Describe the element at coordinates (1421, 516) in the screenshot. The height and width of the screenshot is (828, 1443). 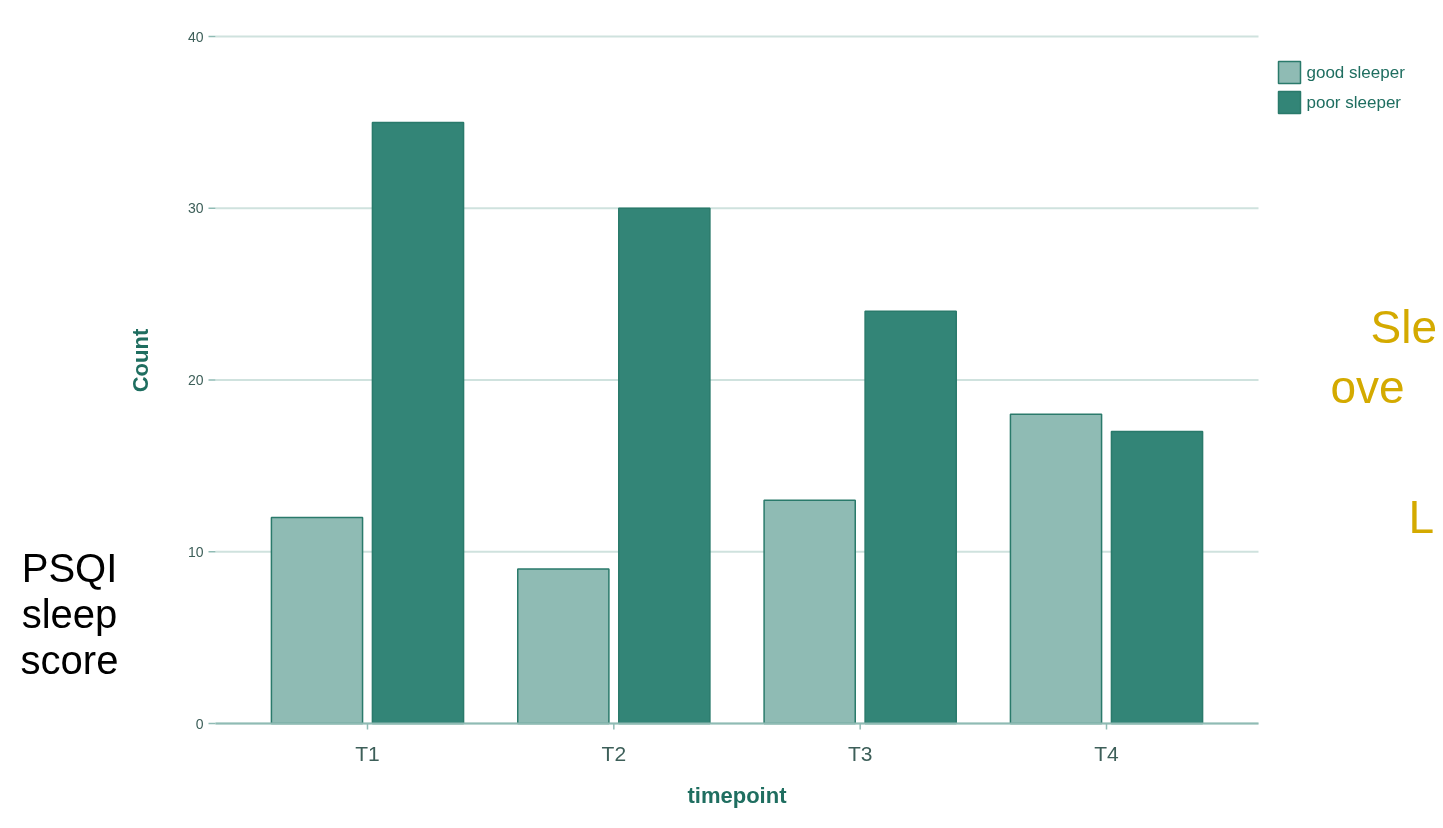
I see `text: L` at that location.